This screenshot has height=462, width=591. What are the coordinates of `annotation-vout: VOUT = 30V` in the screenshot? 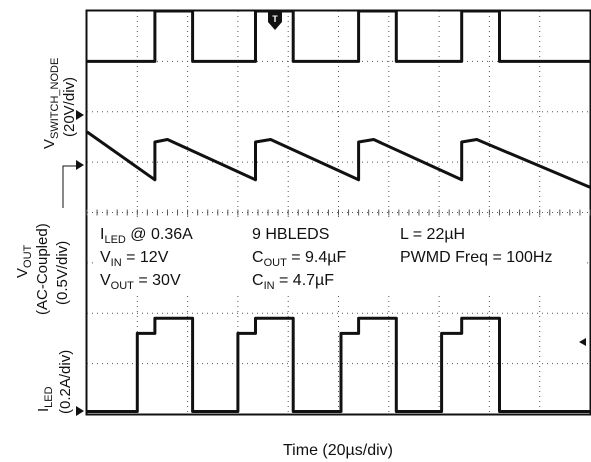 It's located at (140, 282).